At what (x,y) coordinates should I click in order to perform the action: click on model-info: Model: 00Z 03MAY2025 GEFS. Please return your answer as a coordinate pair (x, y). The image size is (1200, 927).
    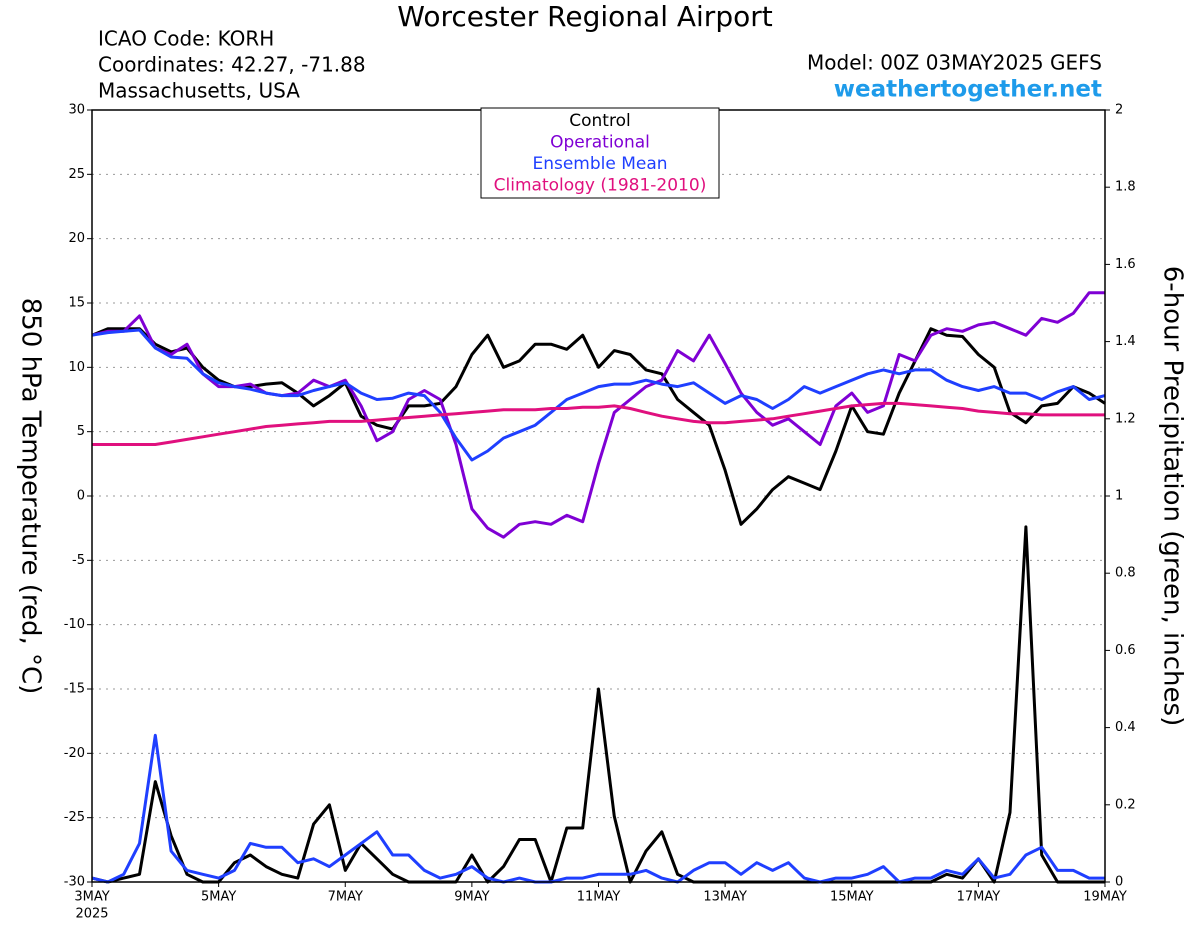
    Looking at the image, I should click on (954, 63).